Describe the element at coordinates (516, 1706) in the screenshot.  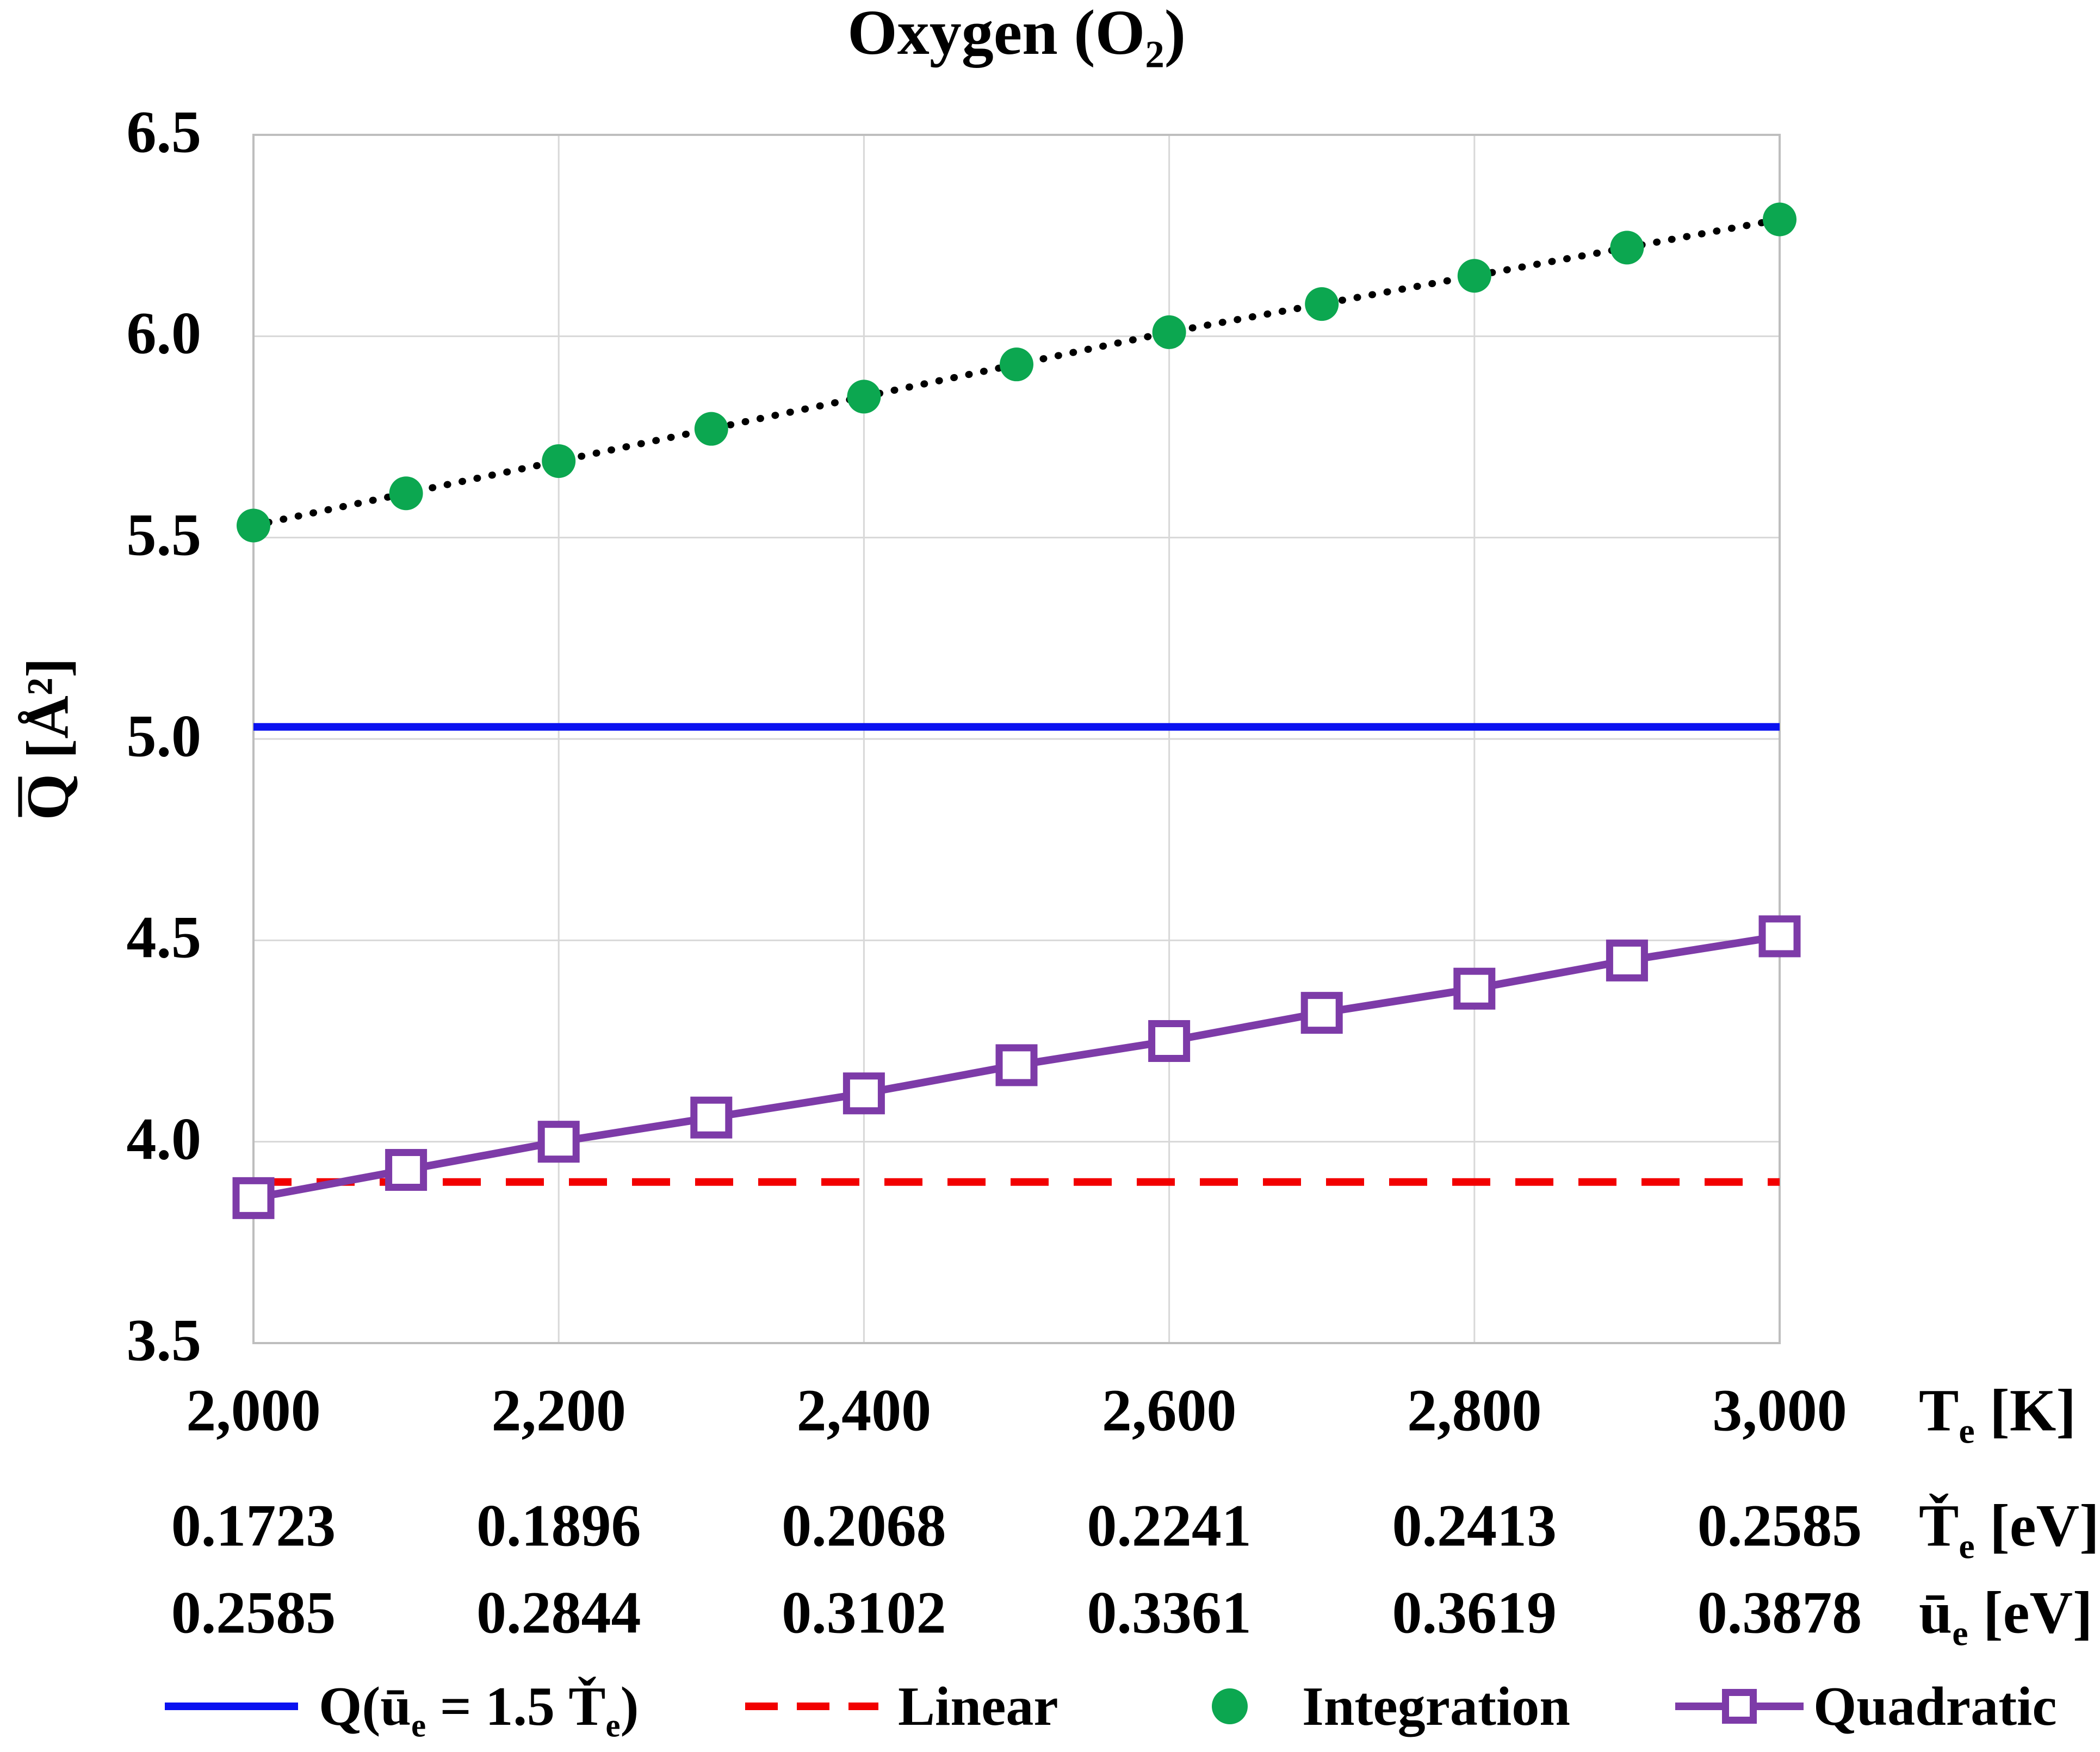
I see `text-segment: = 1.5 Ť` at that location.